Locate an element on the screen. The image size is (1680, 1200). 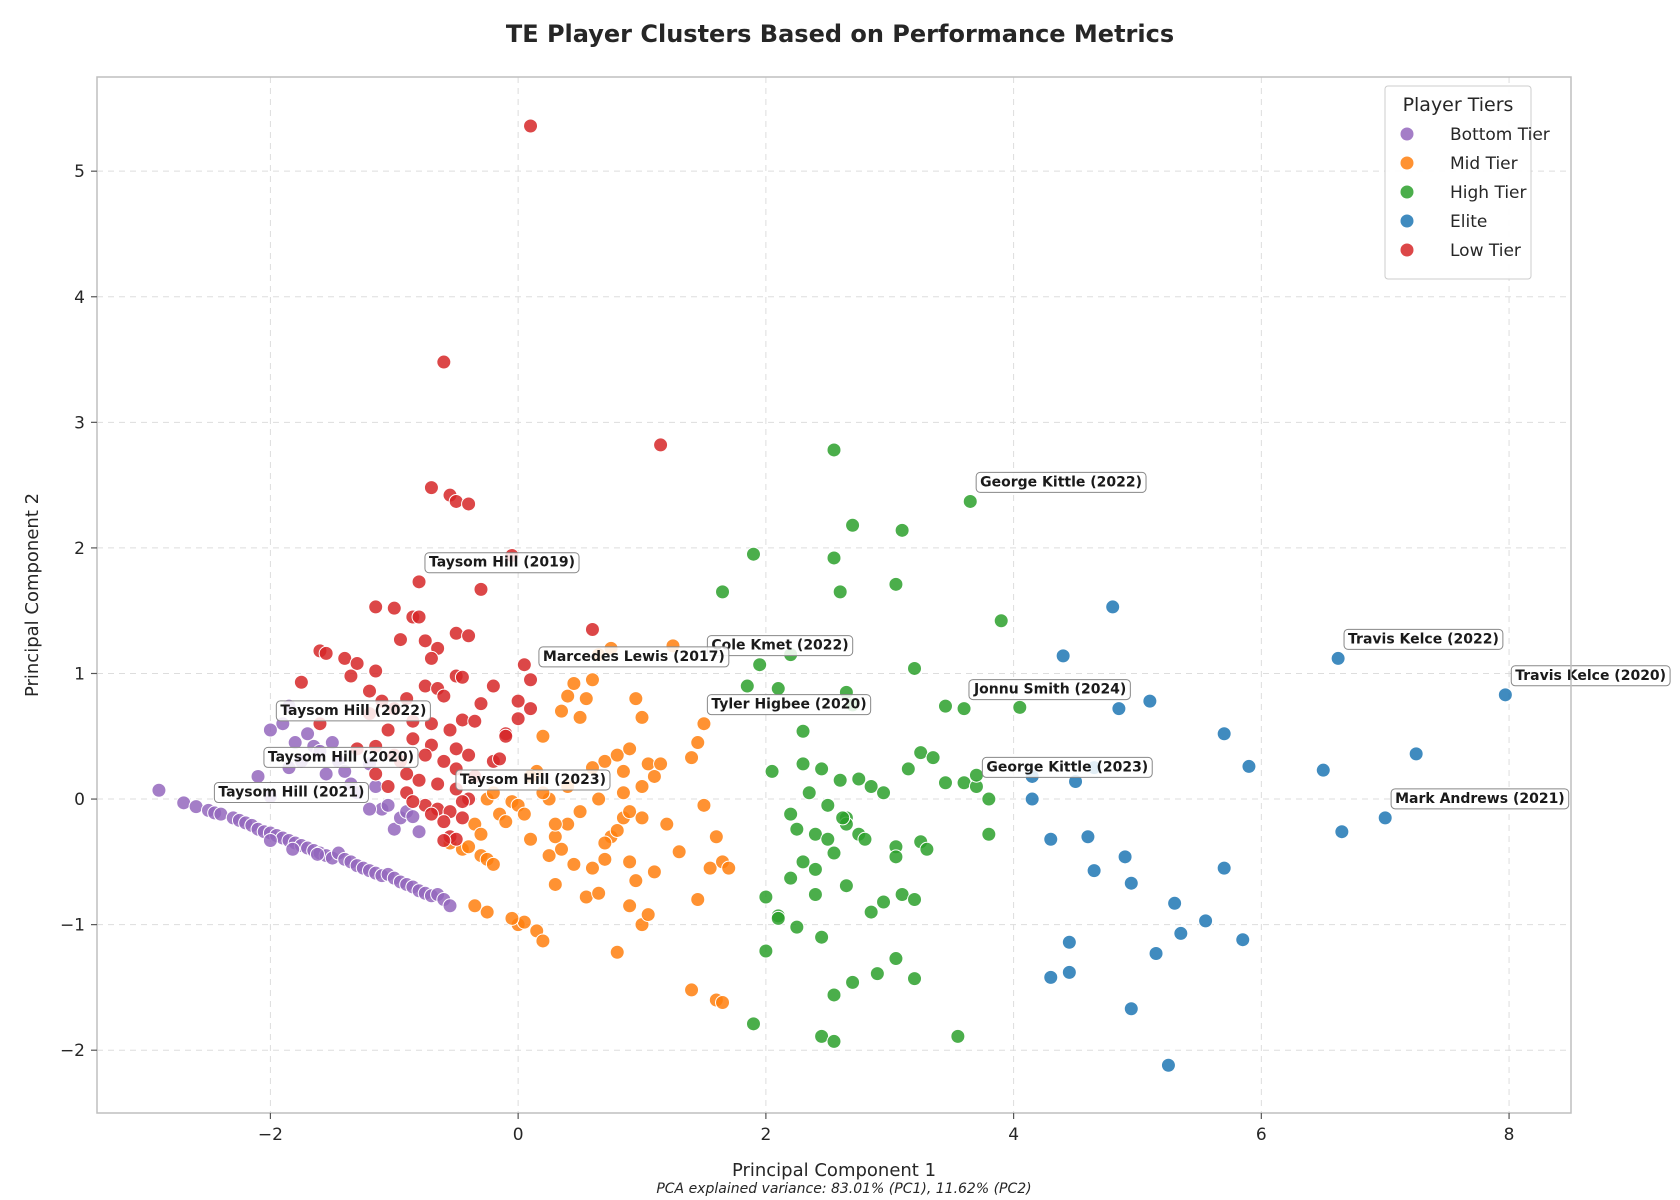
annotation-text: Taysom Hill (2019) is located at coordinates (502, 563).